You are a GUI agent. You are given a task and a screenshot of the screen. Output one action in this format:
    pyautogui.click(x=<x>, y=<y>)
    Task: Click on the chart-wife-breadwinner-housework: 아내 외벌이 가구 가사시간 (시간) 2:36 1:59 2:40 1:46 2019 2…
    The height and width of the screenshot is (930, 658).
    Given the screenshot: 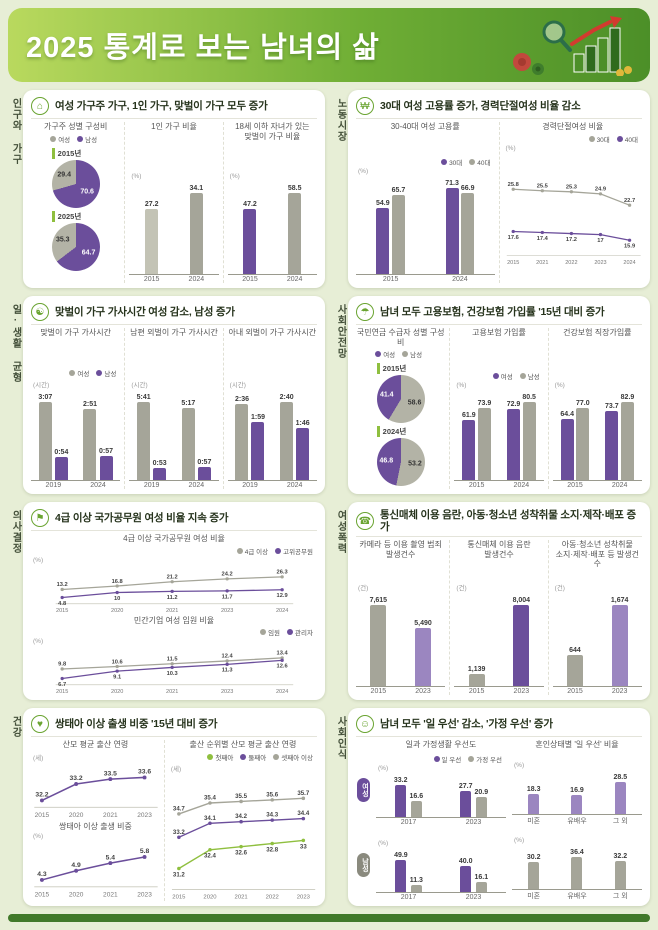 What is the action you would take?
    pyautogui.click(x=269, y=408)
    